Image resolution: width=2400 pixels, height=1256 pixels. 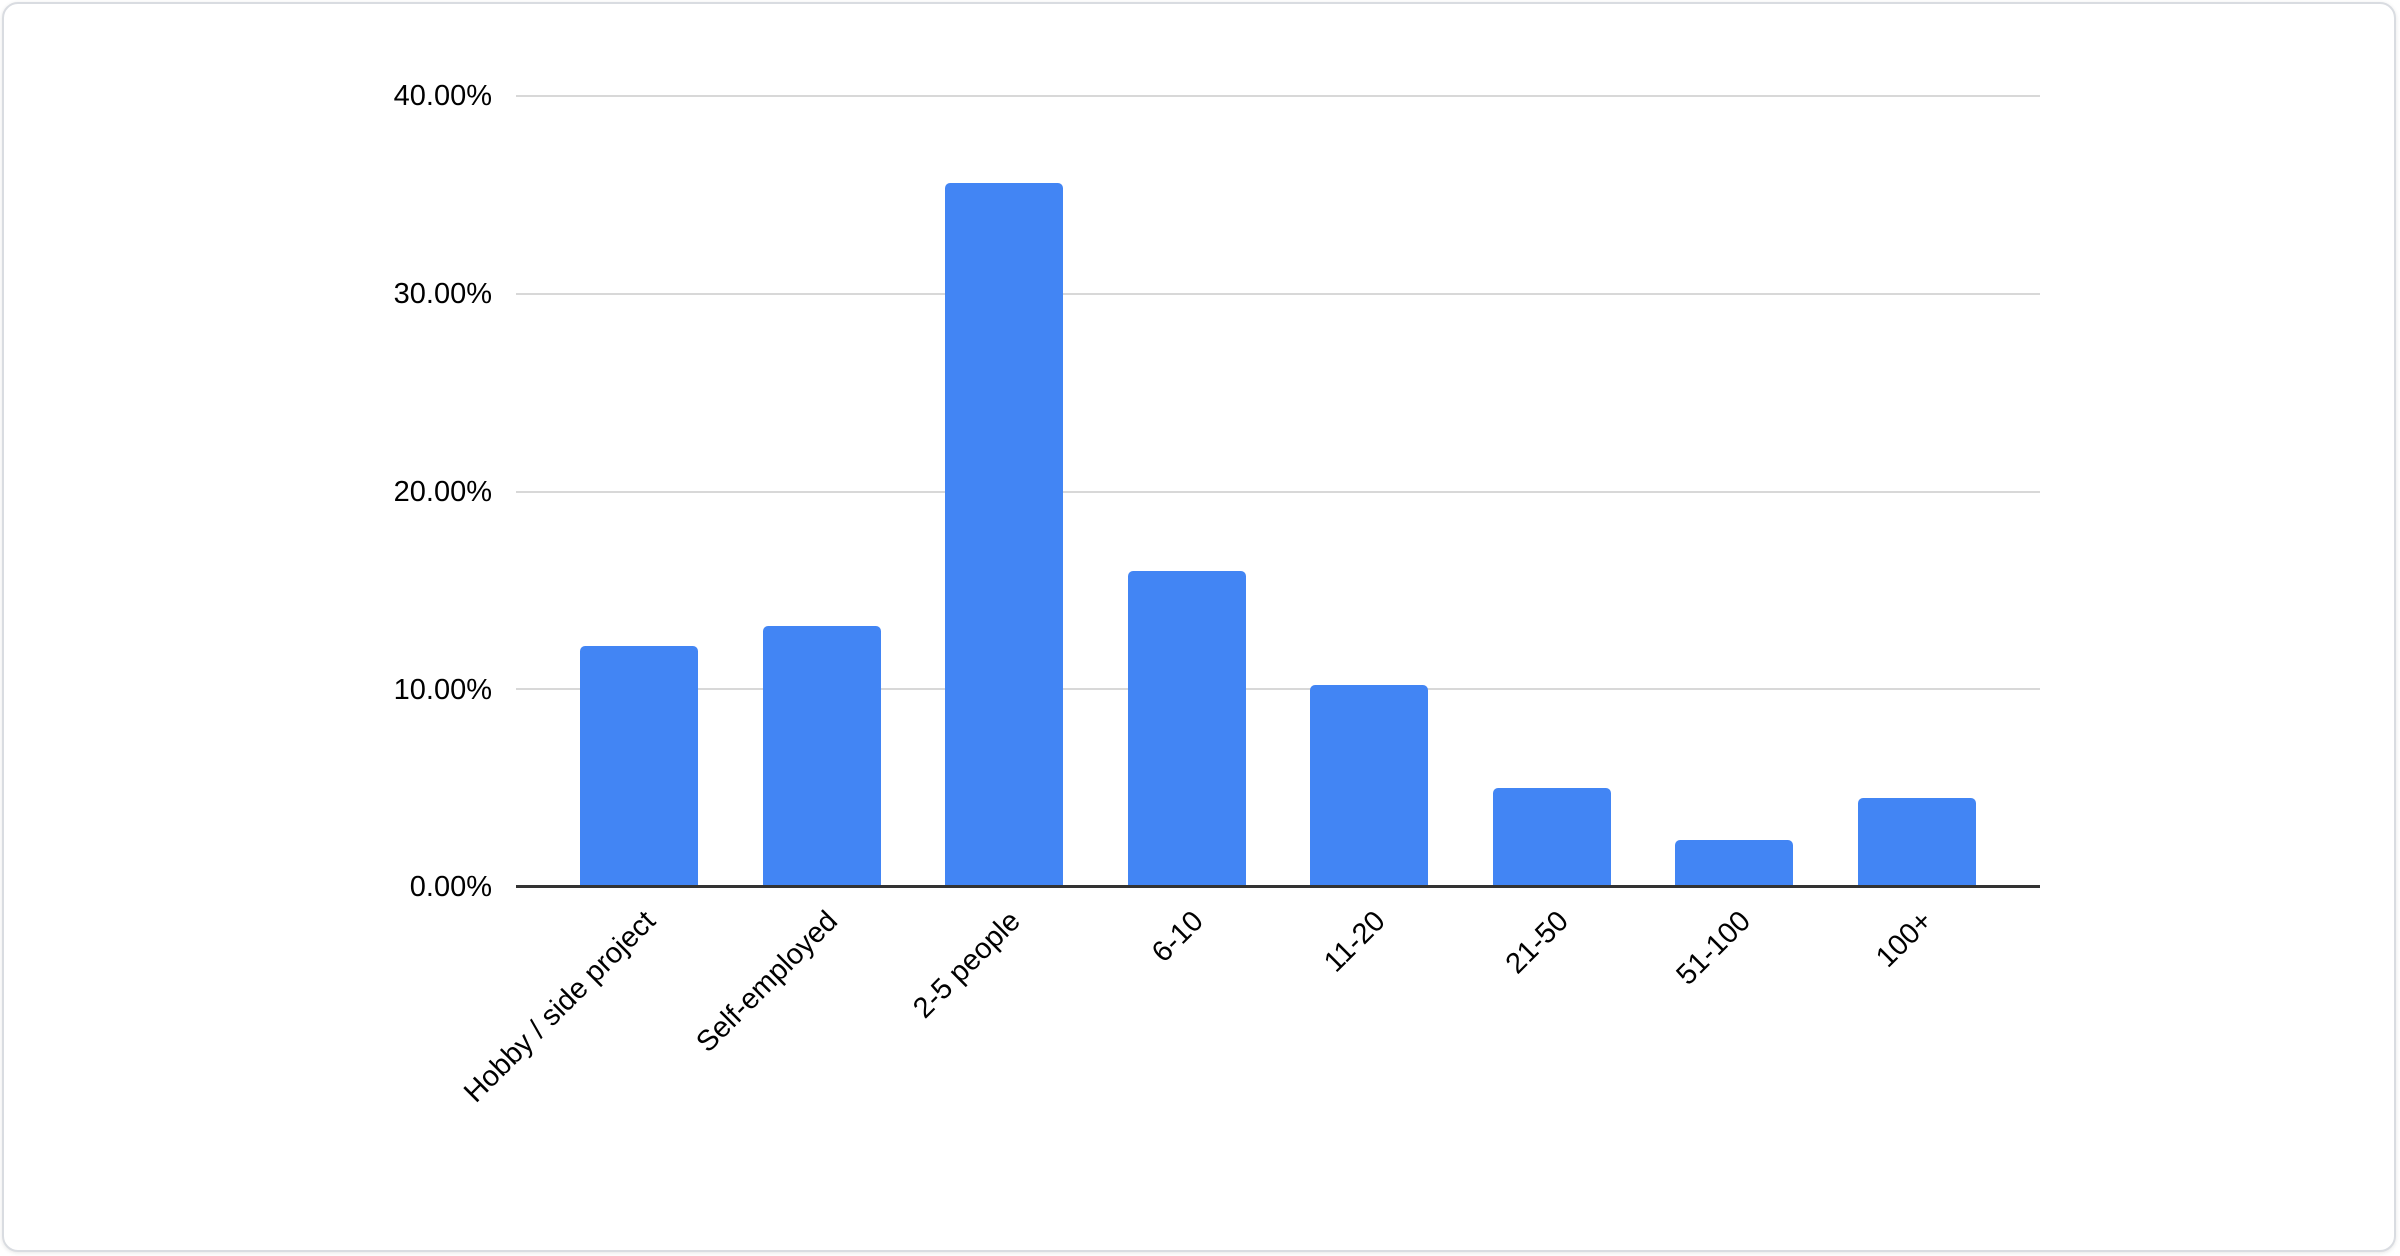 What do you see at coordinates (1537, 943) in the screenshot?
I see `x-axis-label: 21-50` at bounding box center [1537, 943].